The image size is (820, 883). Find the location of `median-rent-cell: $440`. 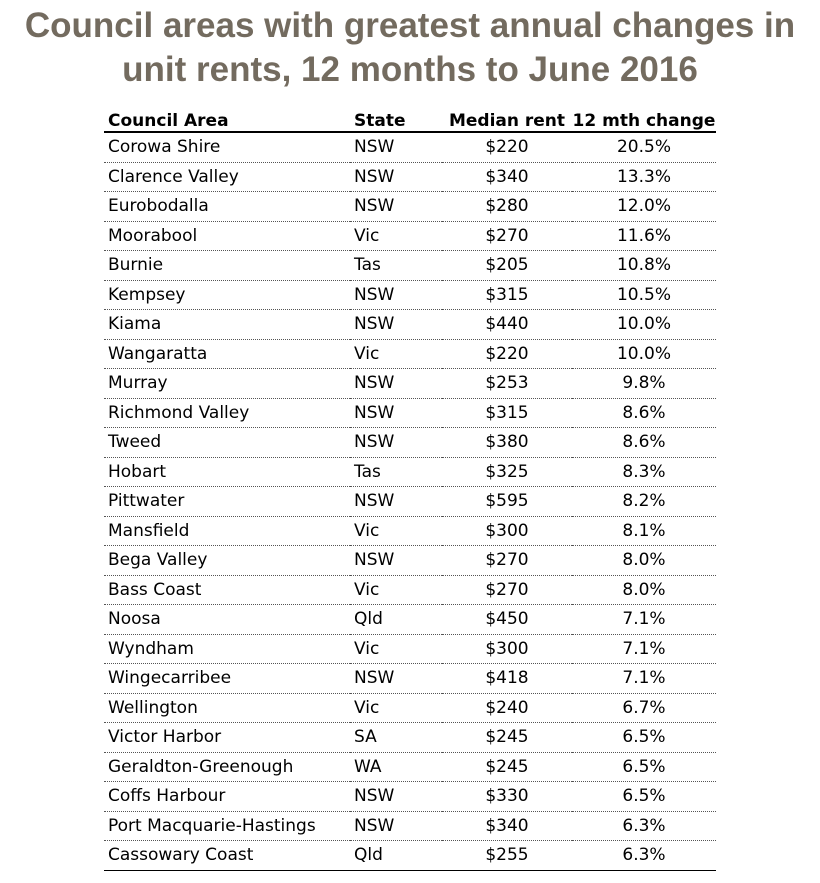

median-rent-cell: $440 is located at coordinates (507, 324).